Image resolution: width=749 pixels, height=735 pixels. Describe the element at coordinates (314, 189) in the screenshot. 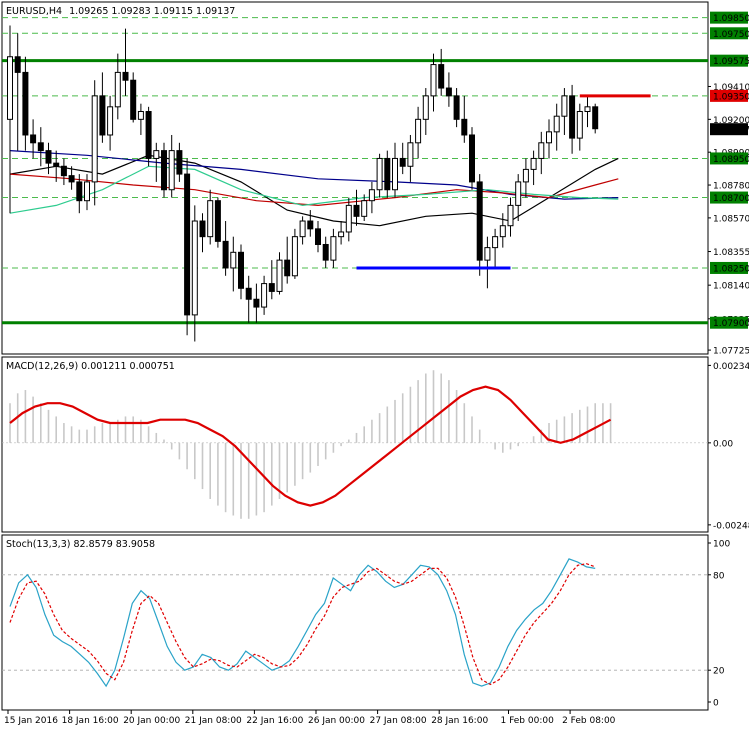

I see `moving-average-line` at that location.